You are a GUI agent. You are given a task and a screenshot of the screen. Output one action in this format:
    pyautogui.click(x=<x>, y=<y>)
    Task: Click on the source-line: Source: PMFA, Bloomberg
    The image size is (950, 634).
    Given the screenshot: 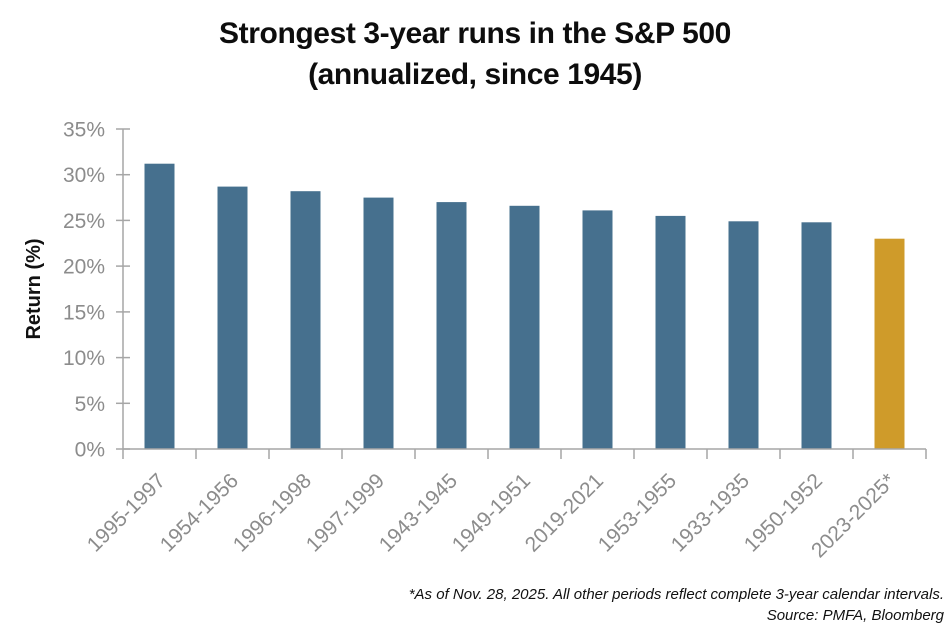 What is the action you would take?
    pyautogui.click(x=855, y=615)
    